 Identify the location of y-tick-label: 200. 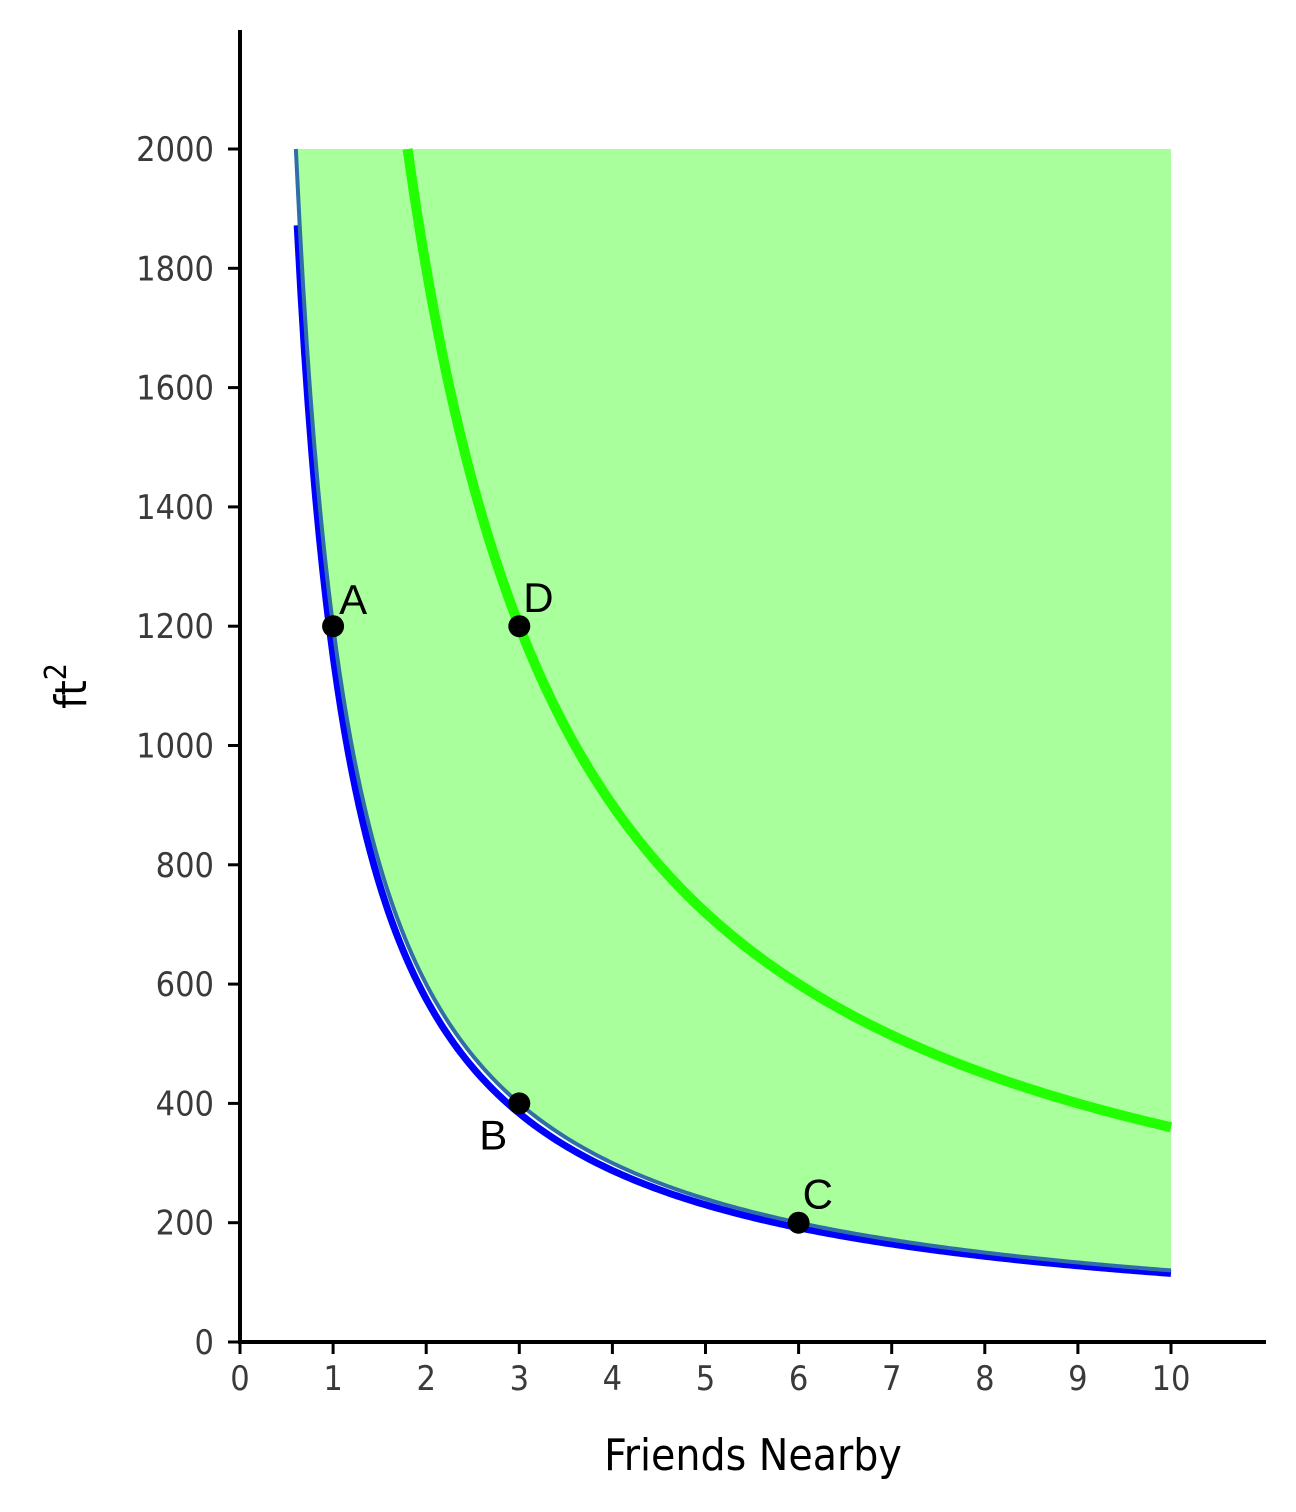
(185, 1224).